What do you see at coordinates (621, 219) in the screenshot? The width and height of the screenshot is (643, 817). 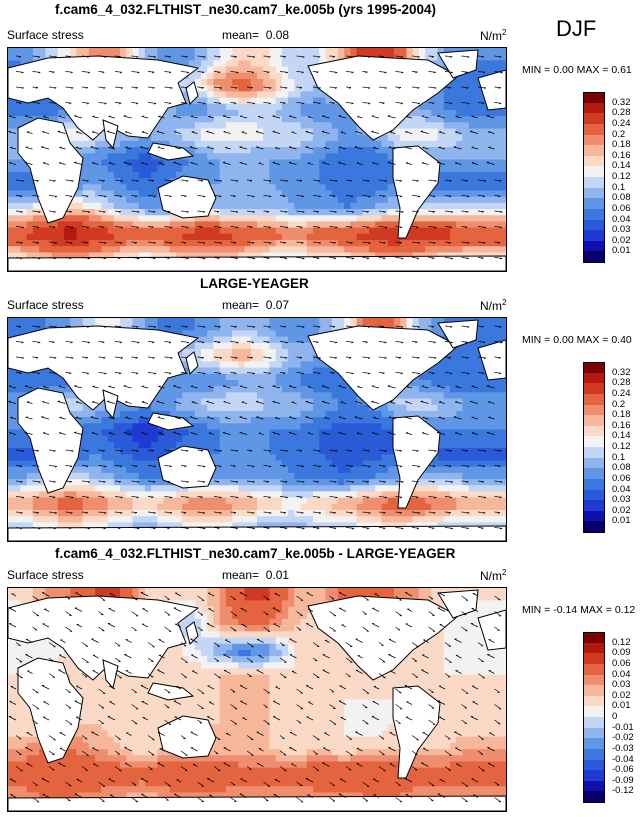 I see `colorbar-label: 0.04` at bounding box center [621, 219].